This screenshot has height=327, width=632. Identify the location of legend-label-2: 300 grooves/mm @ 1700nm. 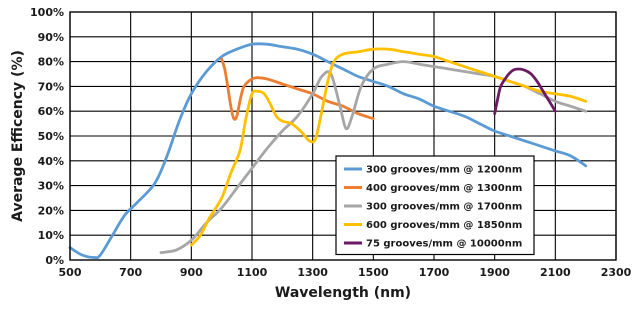
(444, 207).